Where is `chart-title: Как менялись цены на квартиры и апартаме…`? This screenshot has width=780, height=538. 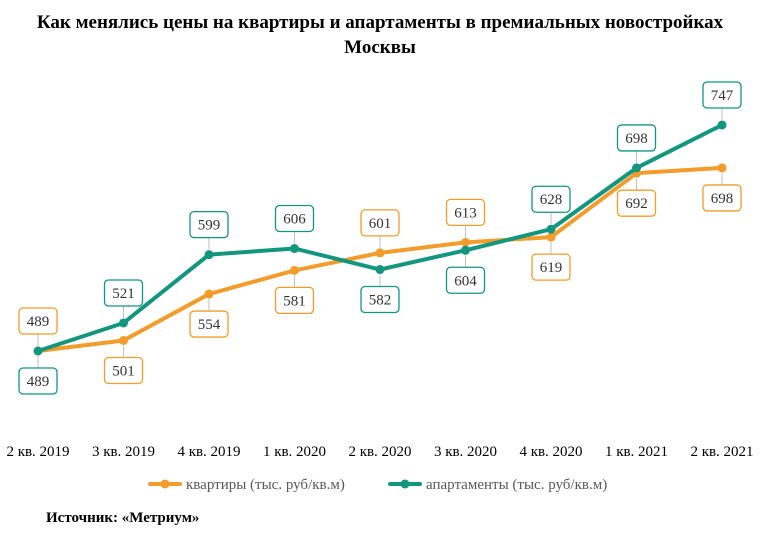
chart-title: Как менялись цены на квартиры и апартаме… is located at coordinates (380, 35).